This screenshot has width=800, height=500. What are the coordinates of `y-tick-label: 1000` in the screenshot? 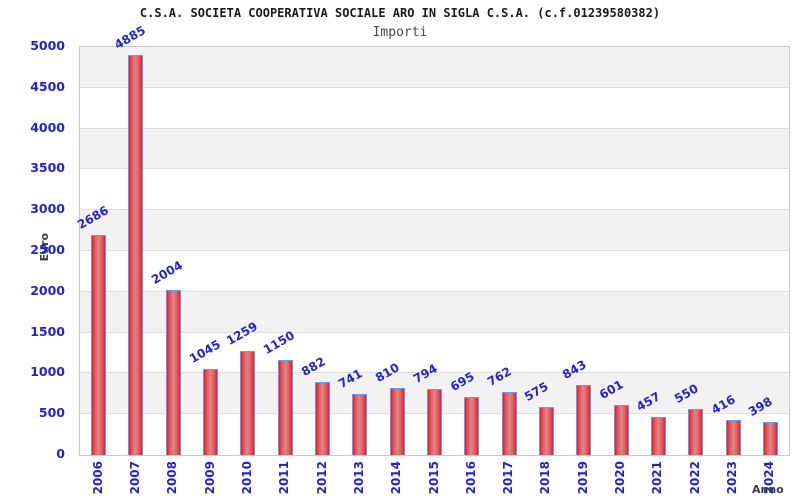 It's located at (47, 372).